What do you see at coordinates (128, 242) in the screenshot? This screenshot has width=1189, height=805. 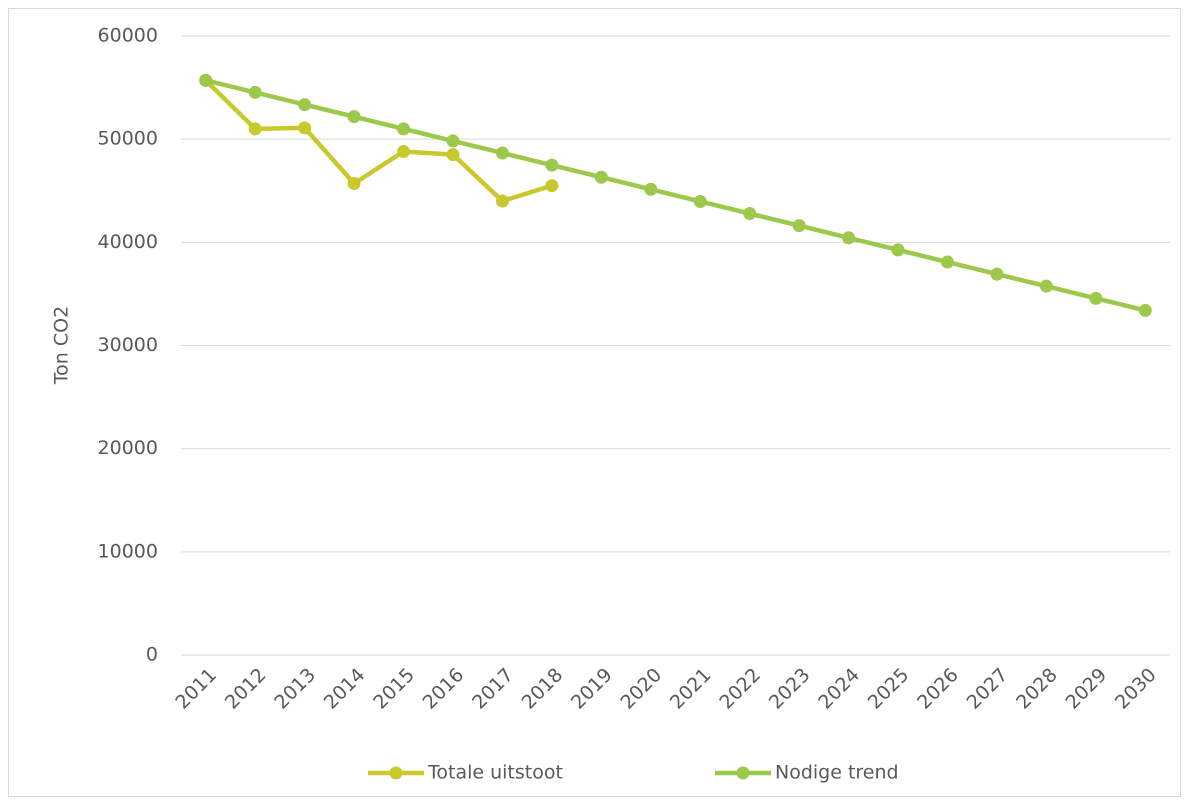 I see `y-tick-label: 40000` at bounding box center [128, 242].